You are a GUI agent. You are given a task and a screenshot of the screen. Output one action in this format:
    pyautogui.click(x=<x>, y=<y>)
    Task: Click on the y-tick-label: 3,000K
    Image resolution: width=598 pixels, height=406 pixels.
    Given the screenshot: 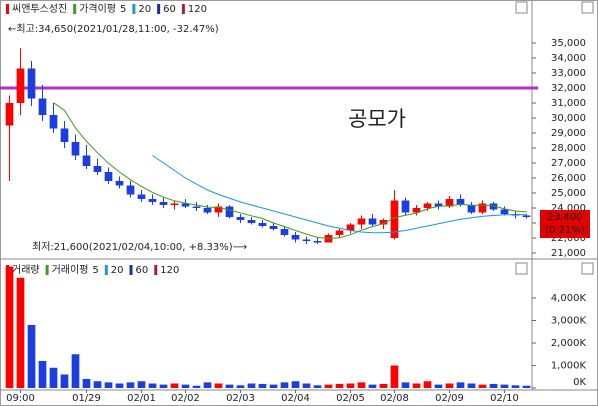 What is the action you would take?
    pyautogui.click(x=569, y=321)
    